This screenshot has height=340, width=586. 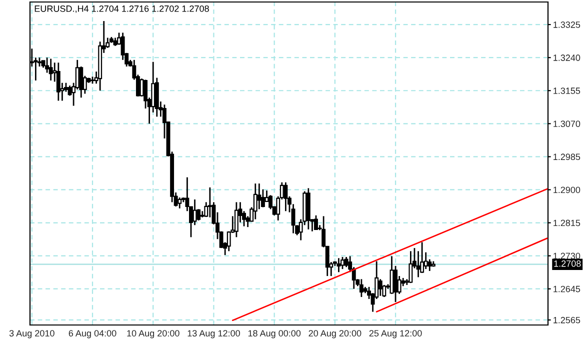 I want to click on x-tick-label: 25 Aug 12:00, so click(x=395, y=334).